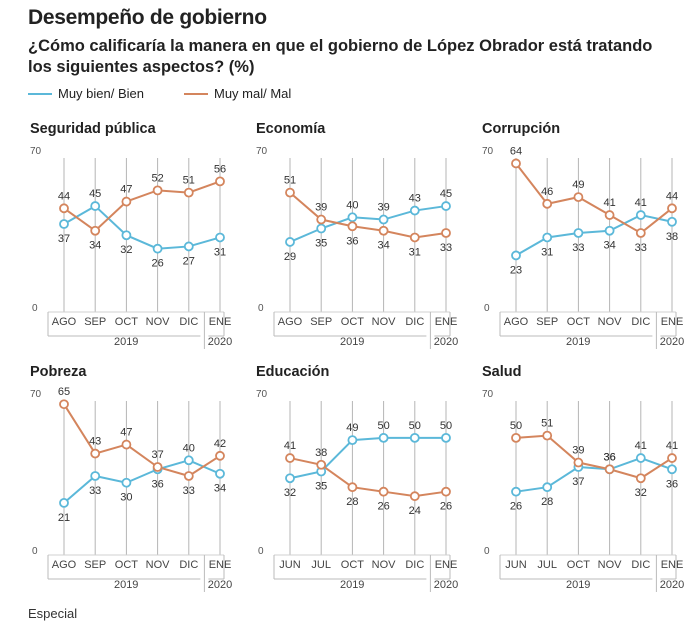  What do you see at coordinates (220, 444) in the screenshot?
I see `data-label-bad: 42` at bounding box center [220, 444].